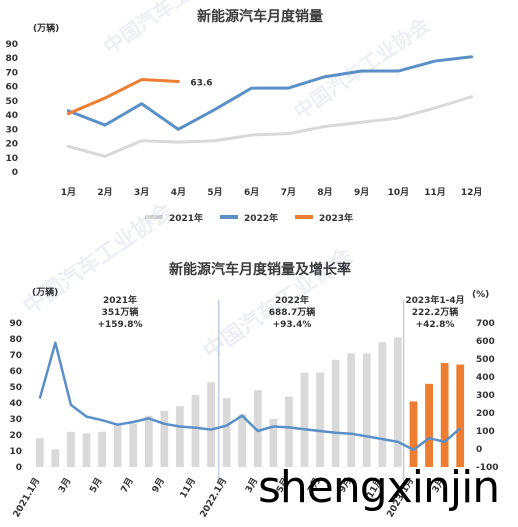 The height and width of the screenshot is (527, 518). What do you see at coordinates (251, 192) in the screenshot?
I see `x-tick-label: 6月` at bounding box center [251, 192].